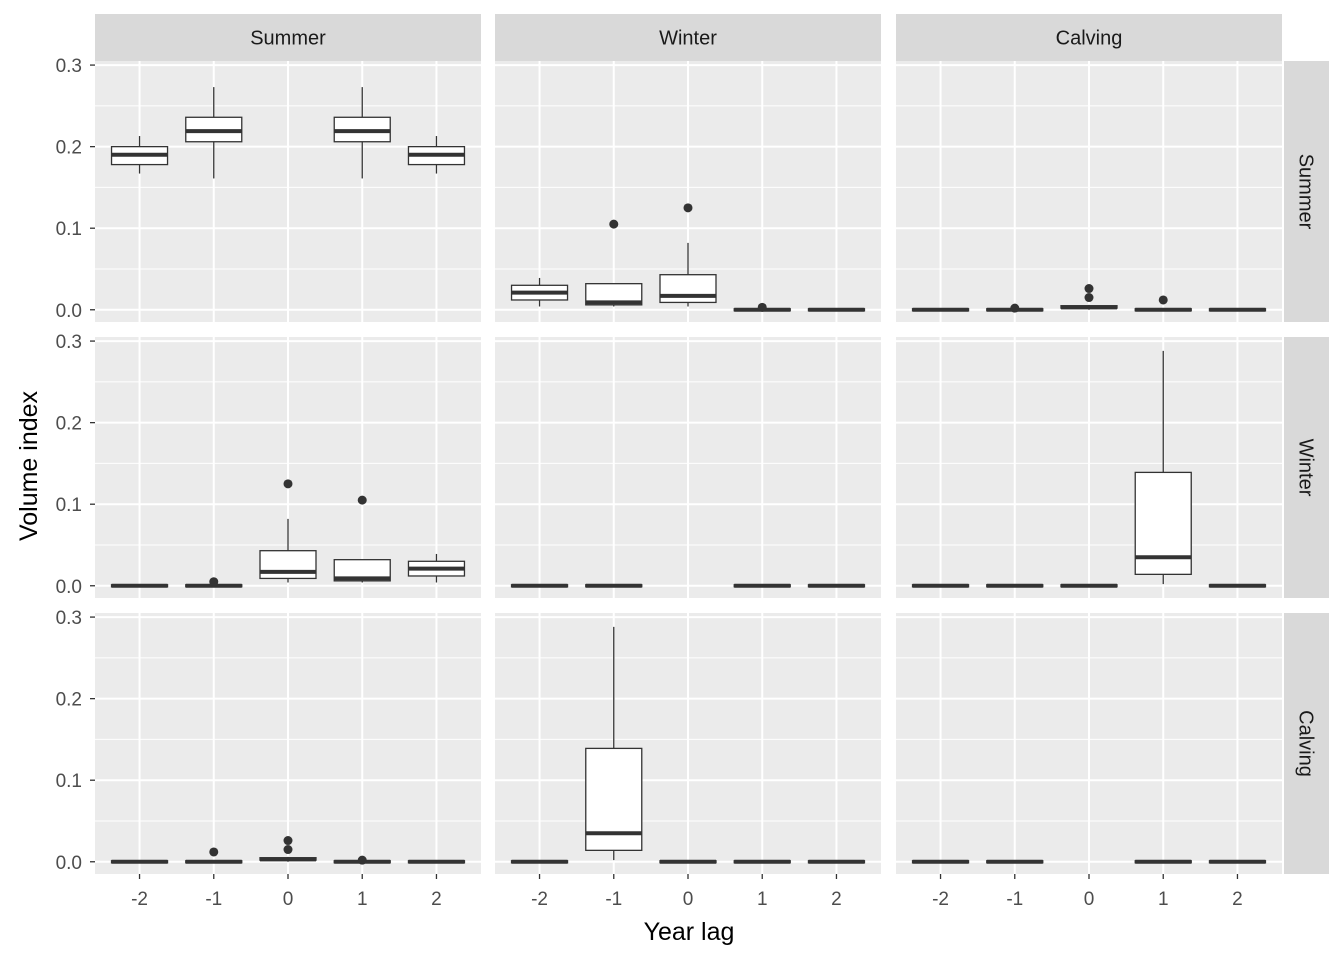  Describe the element at coordinates (762, 899) in the screenshot. I see `x-tick-label: 1` at that location.